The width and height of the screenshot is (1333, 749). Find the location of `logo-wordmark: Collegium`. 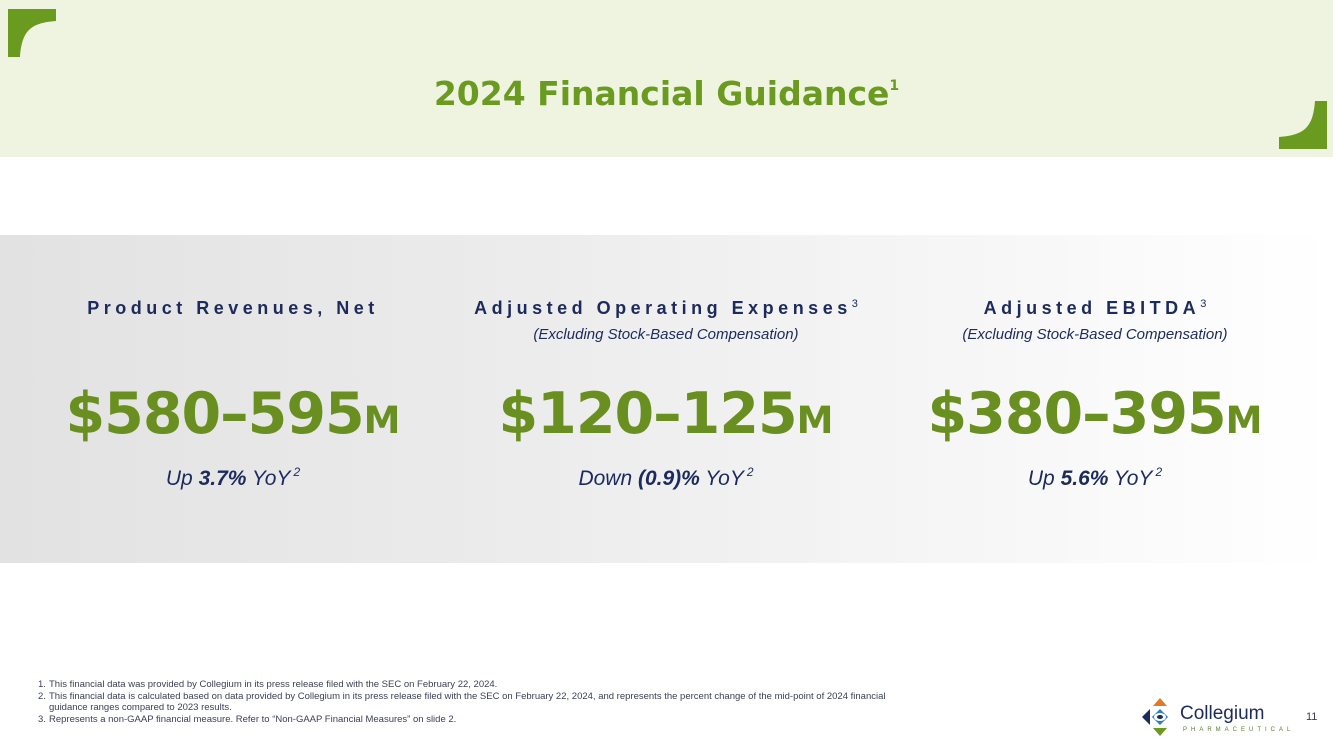

logo-wordmark: Collegium is located at coordinates (1222, 713).